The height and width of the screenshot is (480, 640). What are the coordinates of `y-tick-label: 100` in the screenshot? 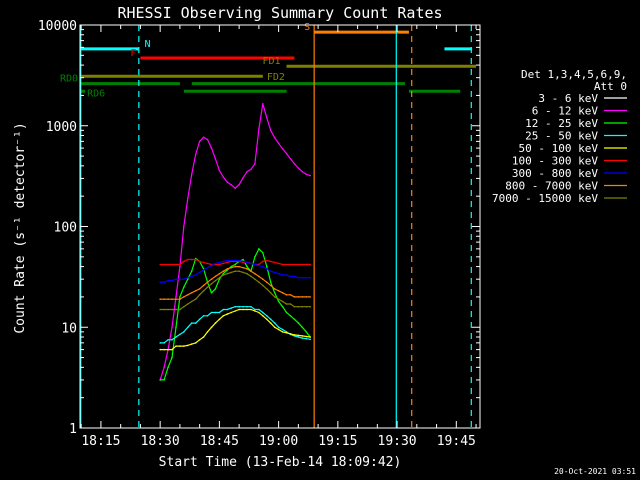 It's located at (65, 228).